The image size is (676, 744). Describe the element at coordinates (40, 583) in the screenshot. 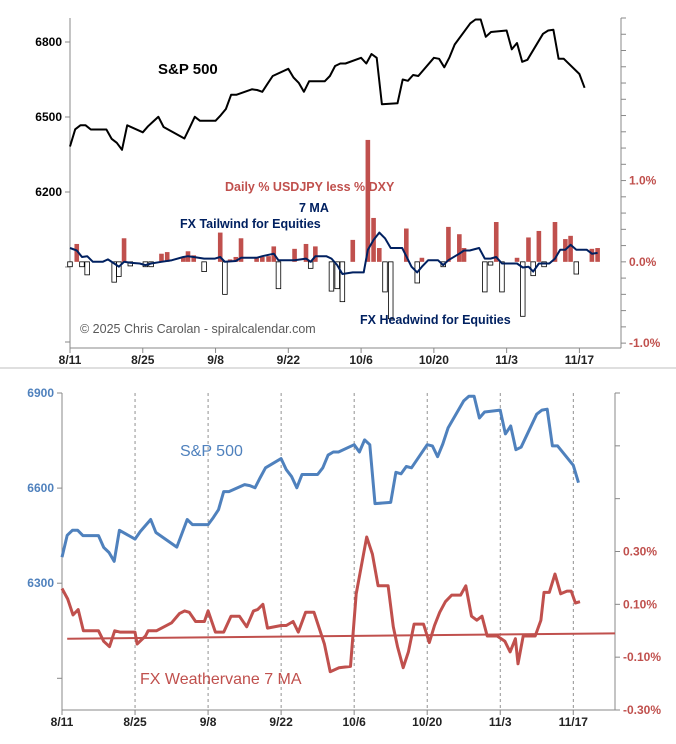

I see `left-tick-label: 6300` at that location.